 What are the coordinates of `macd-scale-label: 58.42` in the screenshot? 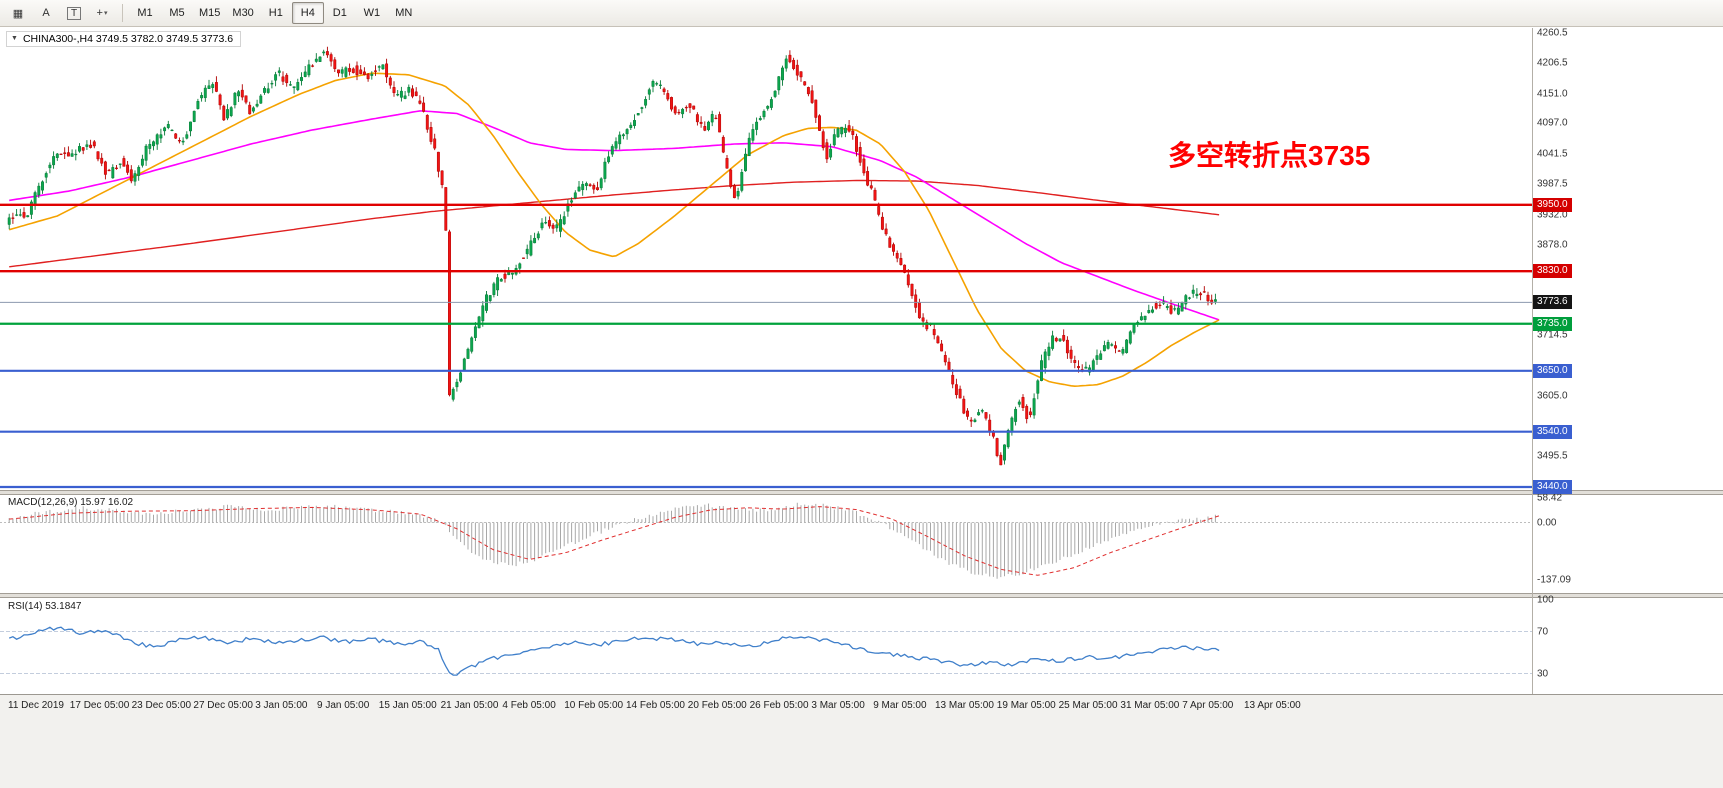 It's located at (1550, 498).